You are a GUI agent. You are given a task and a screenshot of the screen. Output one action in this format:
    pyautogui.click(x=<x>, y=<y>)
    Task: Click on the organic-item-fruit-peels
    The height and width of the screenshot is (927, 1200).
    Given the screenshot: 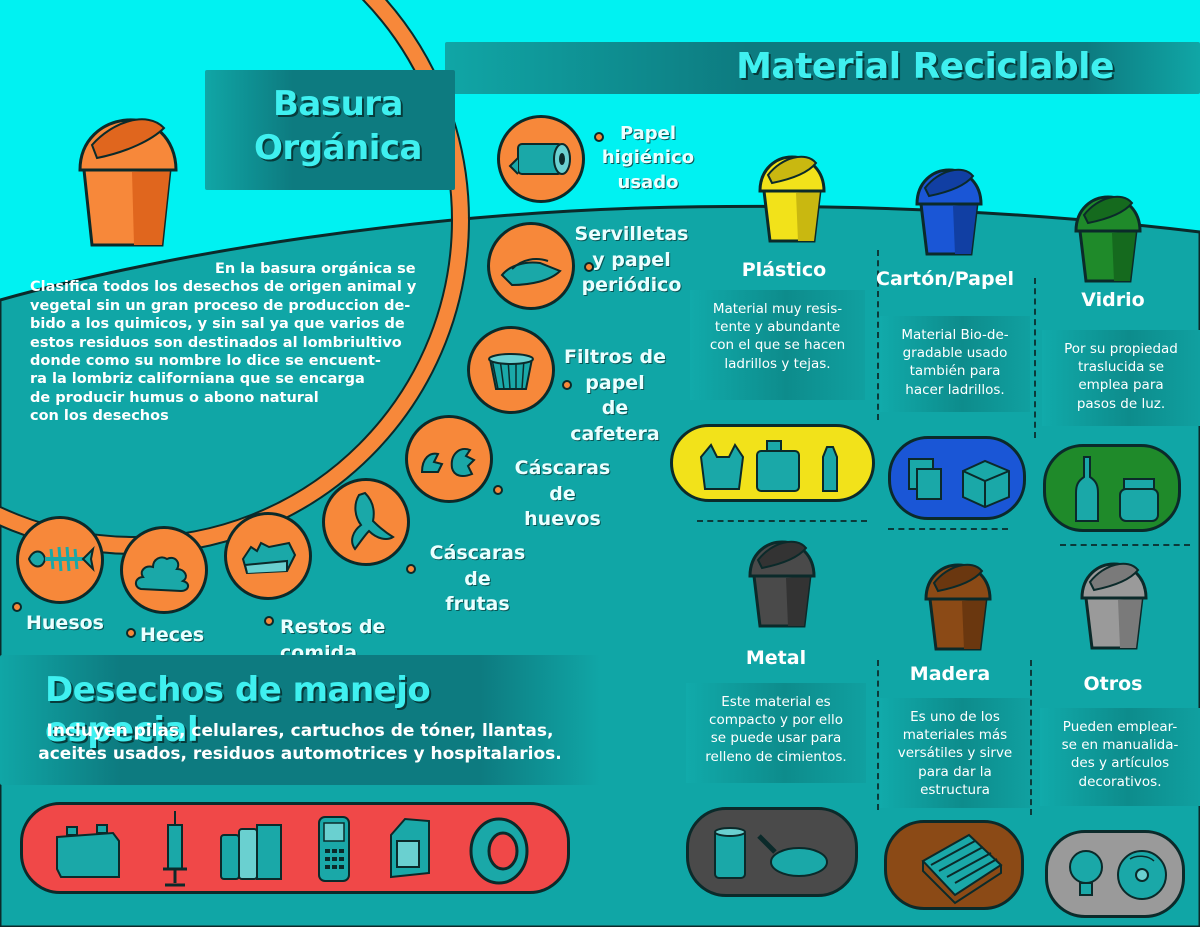 What is the action you would take?
    pyautogui.click(x=366, y=522)
    